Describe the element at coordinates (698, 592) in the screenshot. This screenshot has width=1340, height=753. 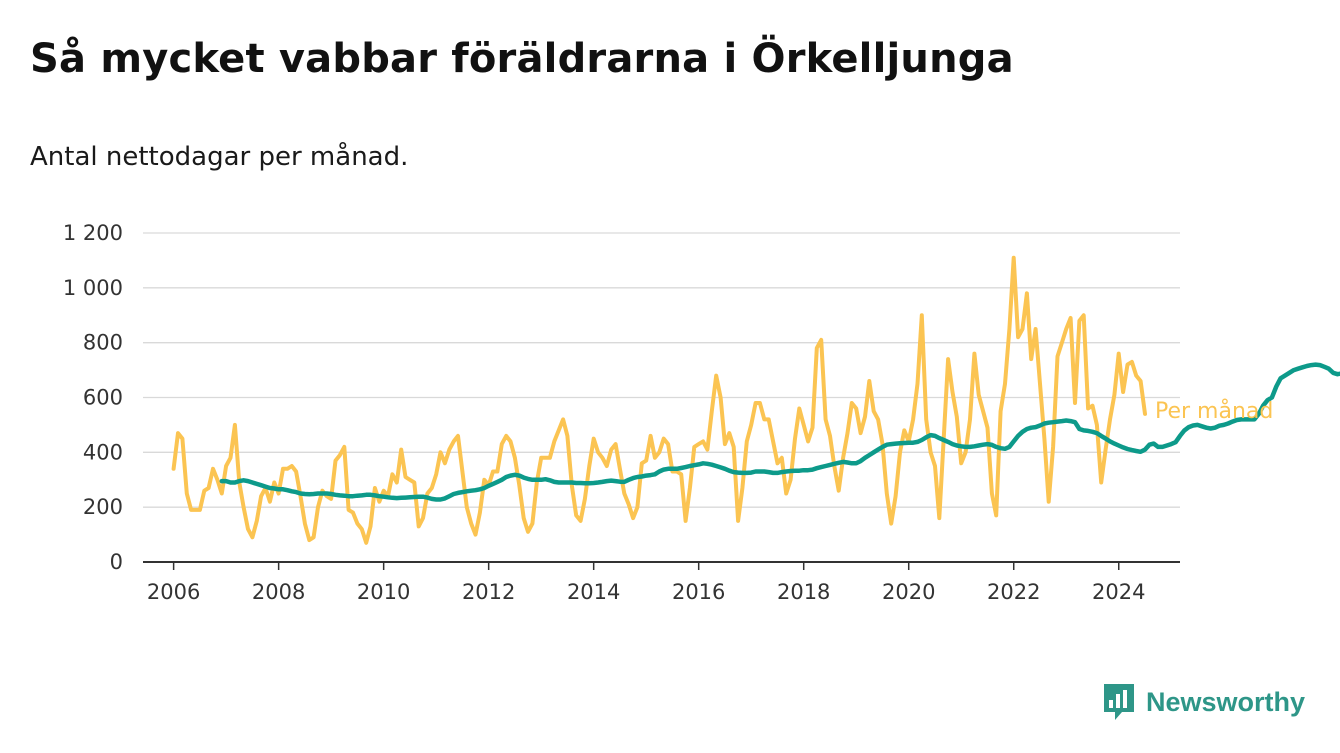
I see `x-tick-label: 2016` at that location.